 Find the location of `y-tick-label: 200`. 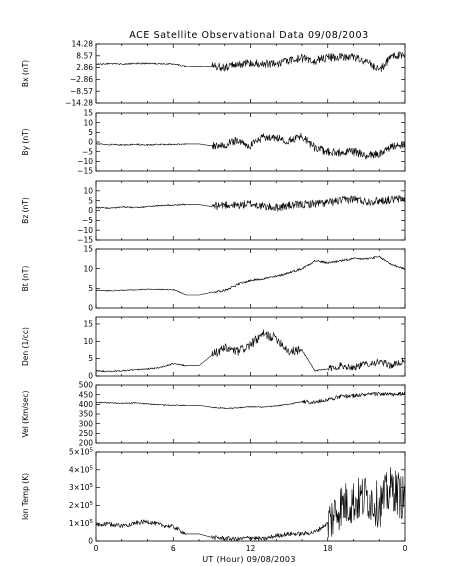

y-tick-label: 200 is located at coordinates (86, 443).